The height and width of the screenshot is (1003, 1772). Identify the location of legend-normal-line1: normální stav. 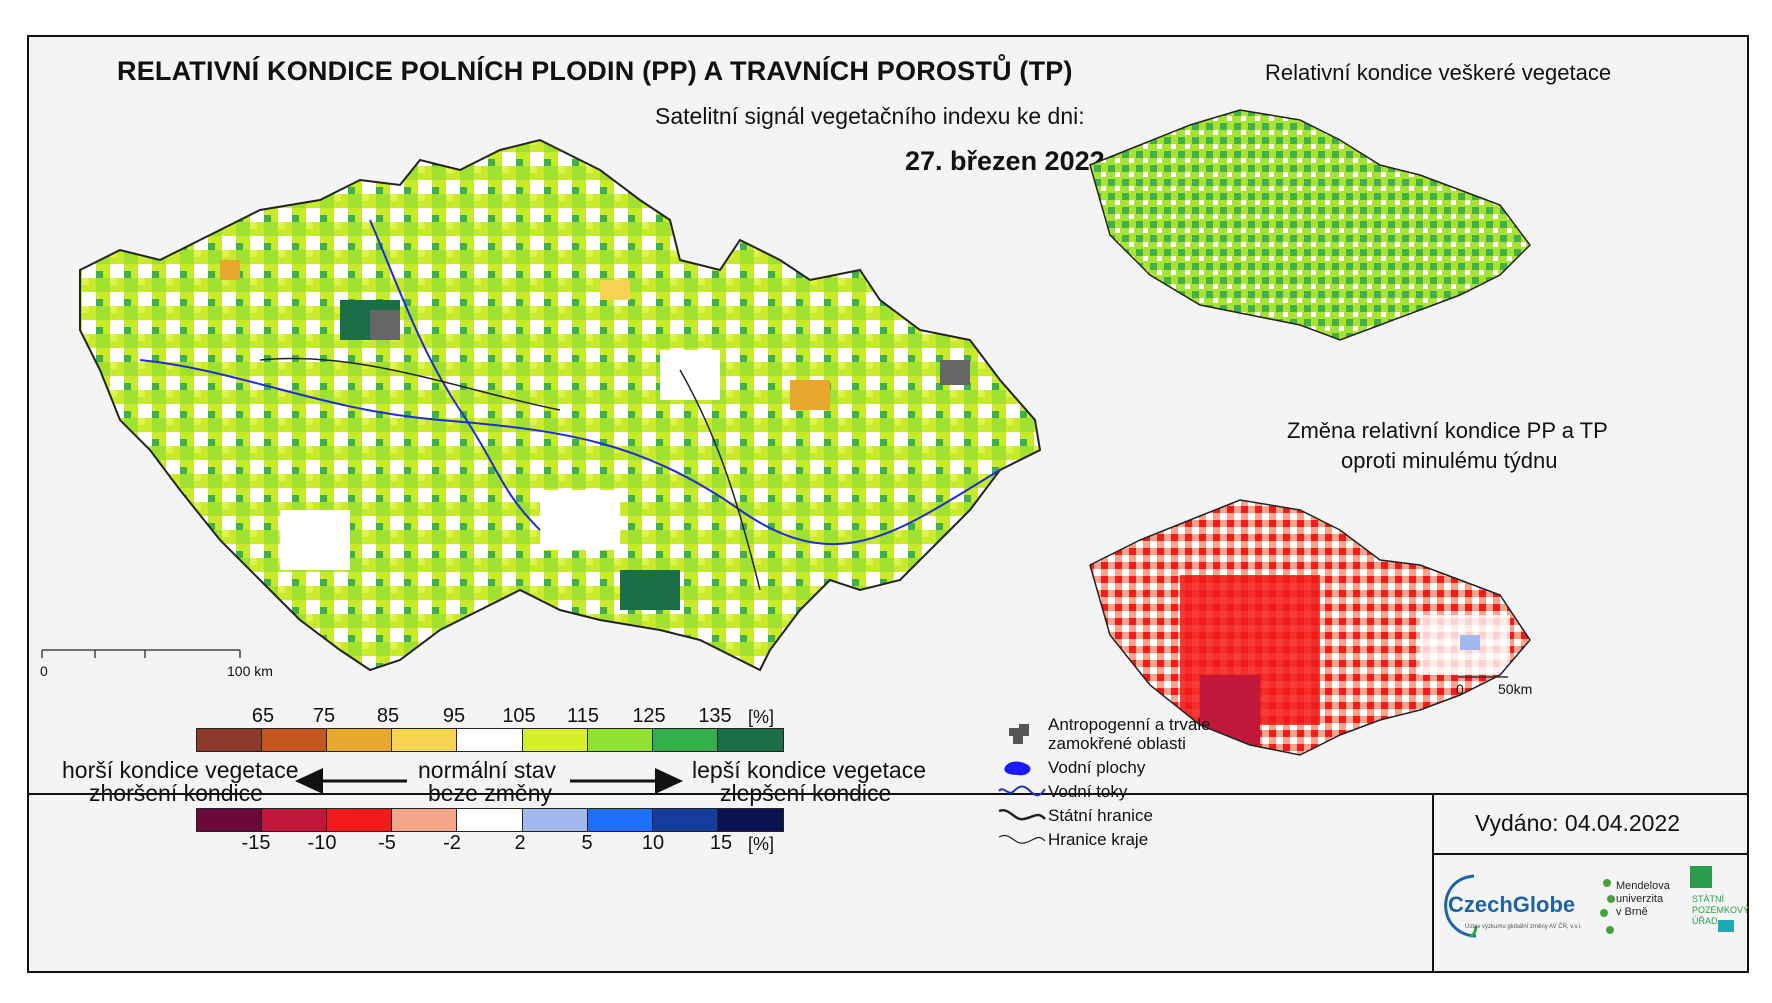
(487, 770).